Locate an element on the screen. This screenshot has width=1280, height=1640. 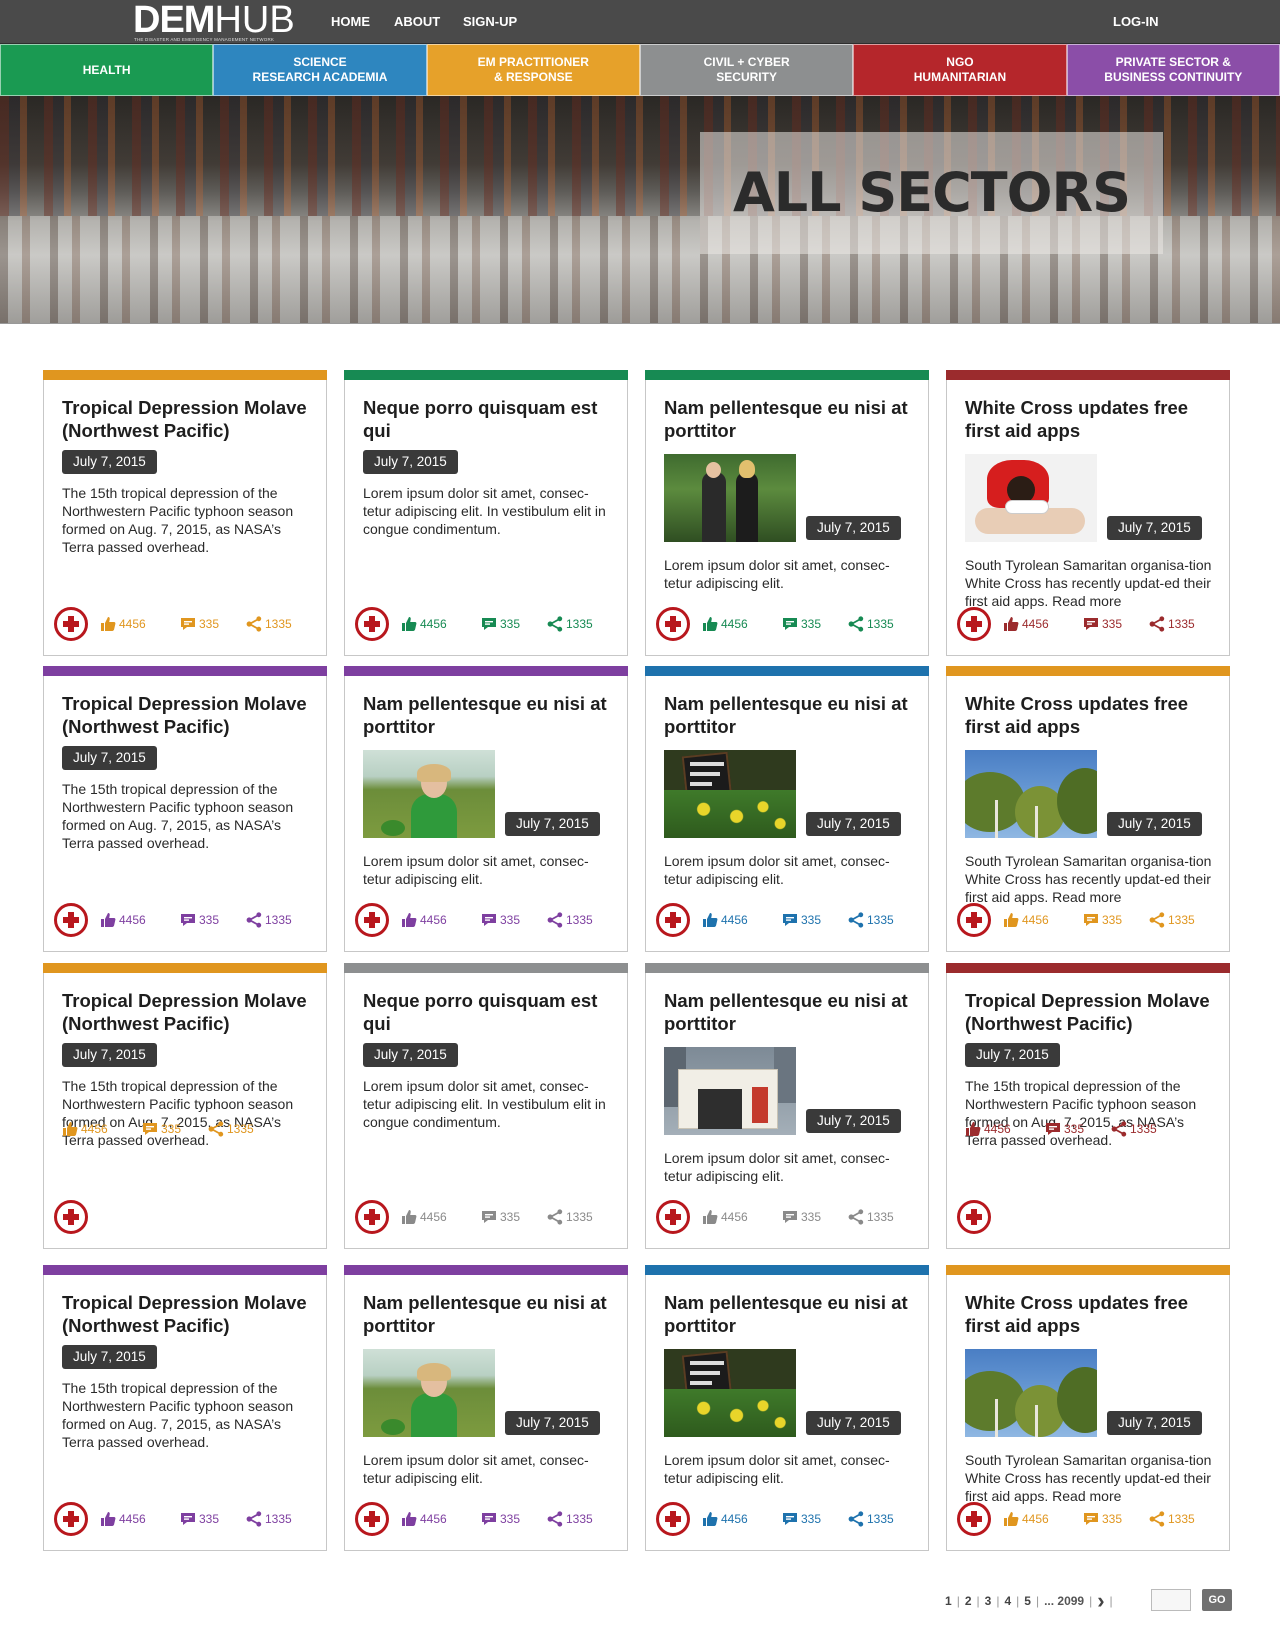
sector-tab-1: SCIENCE RESEARCH ACADEMIA is located at coordinates (320, 70).